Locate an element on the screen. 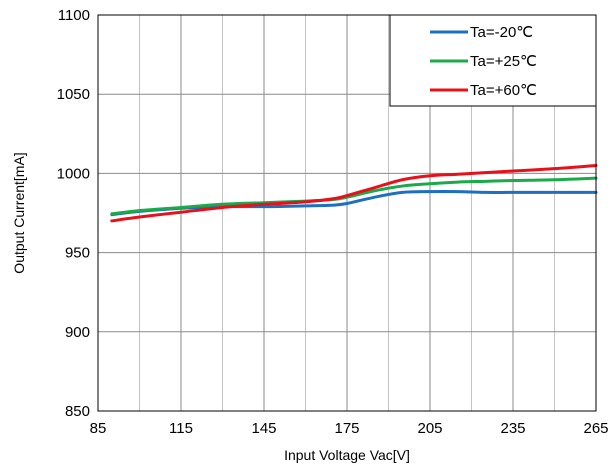 The height and width of the screenshot is (470, 614). y-tick-label: 900 is located at coordinates (77, 332).